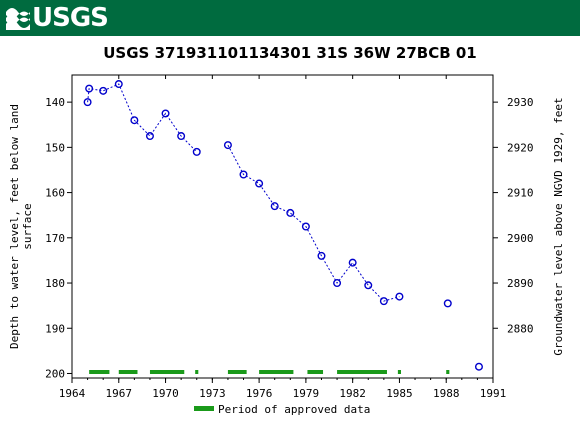 This screenshot has width=580, height=430. Describe the element at coordinates (294, 409) in the screenshot. I see `legend-label: Period of approved data` at that location.